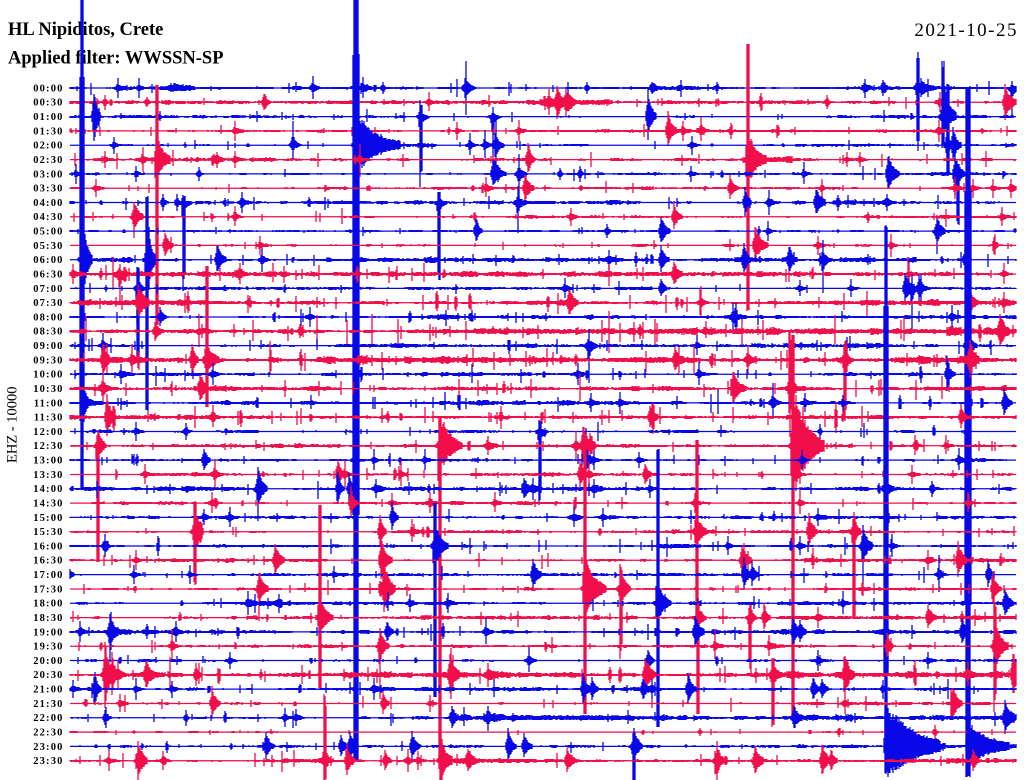 The width and height of the screenshot is (1024, 780). What do you see at coordinates (48, 632) in the screenshot?
I see `svg-text: 19:00` at bounding box center [48, 632].